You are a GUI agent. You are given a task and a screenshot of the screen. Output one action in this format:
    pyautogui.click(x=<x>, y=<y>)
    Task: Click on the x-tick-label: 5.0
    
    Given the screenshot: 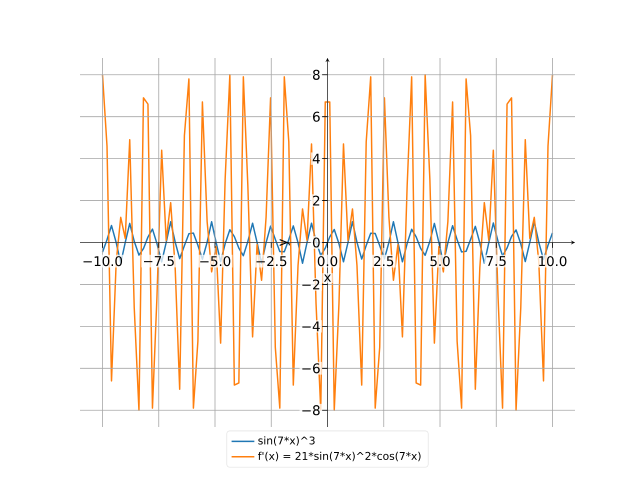 What is the action you would take?
    pyautogui.click(x=440, y=261)
    